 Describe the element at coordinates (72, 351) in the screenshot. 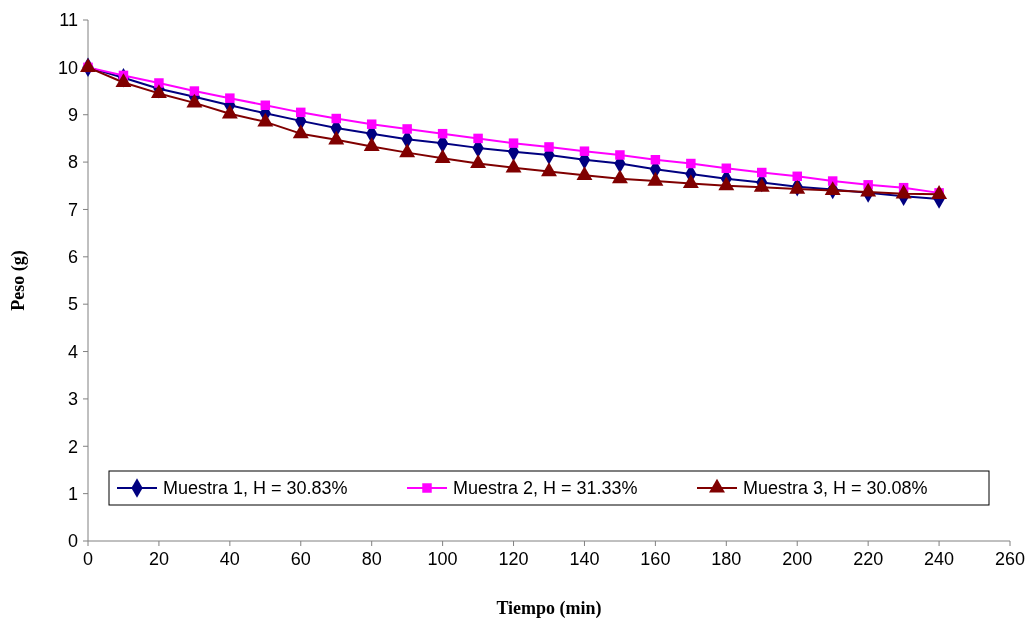

I see `y-tick-label: 4` at that location.